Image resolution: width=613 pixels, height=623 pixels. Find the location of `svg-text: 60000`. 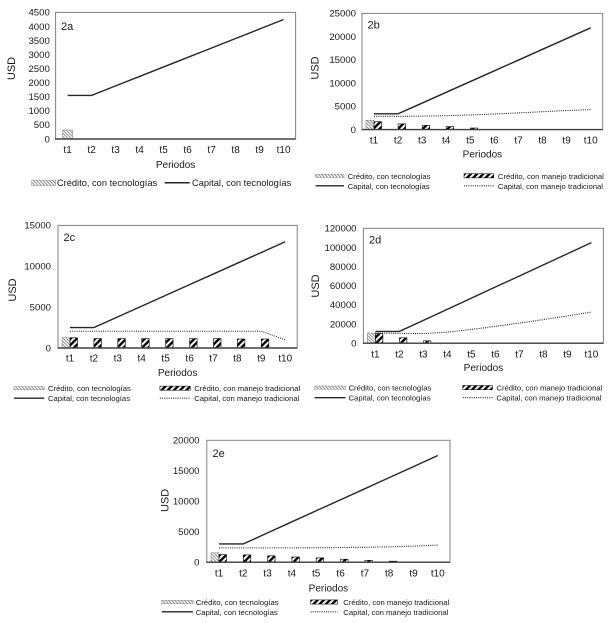

svg-text: 60000 is located at coordinates (343, 286).